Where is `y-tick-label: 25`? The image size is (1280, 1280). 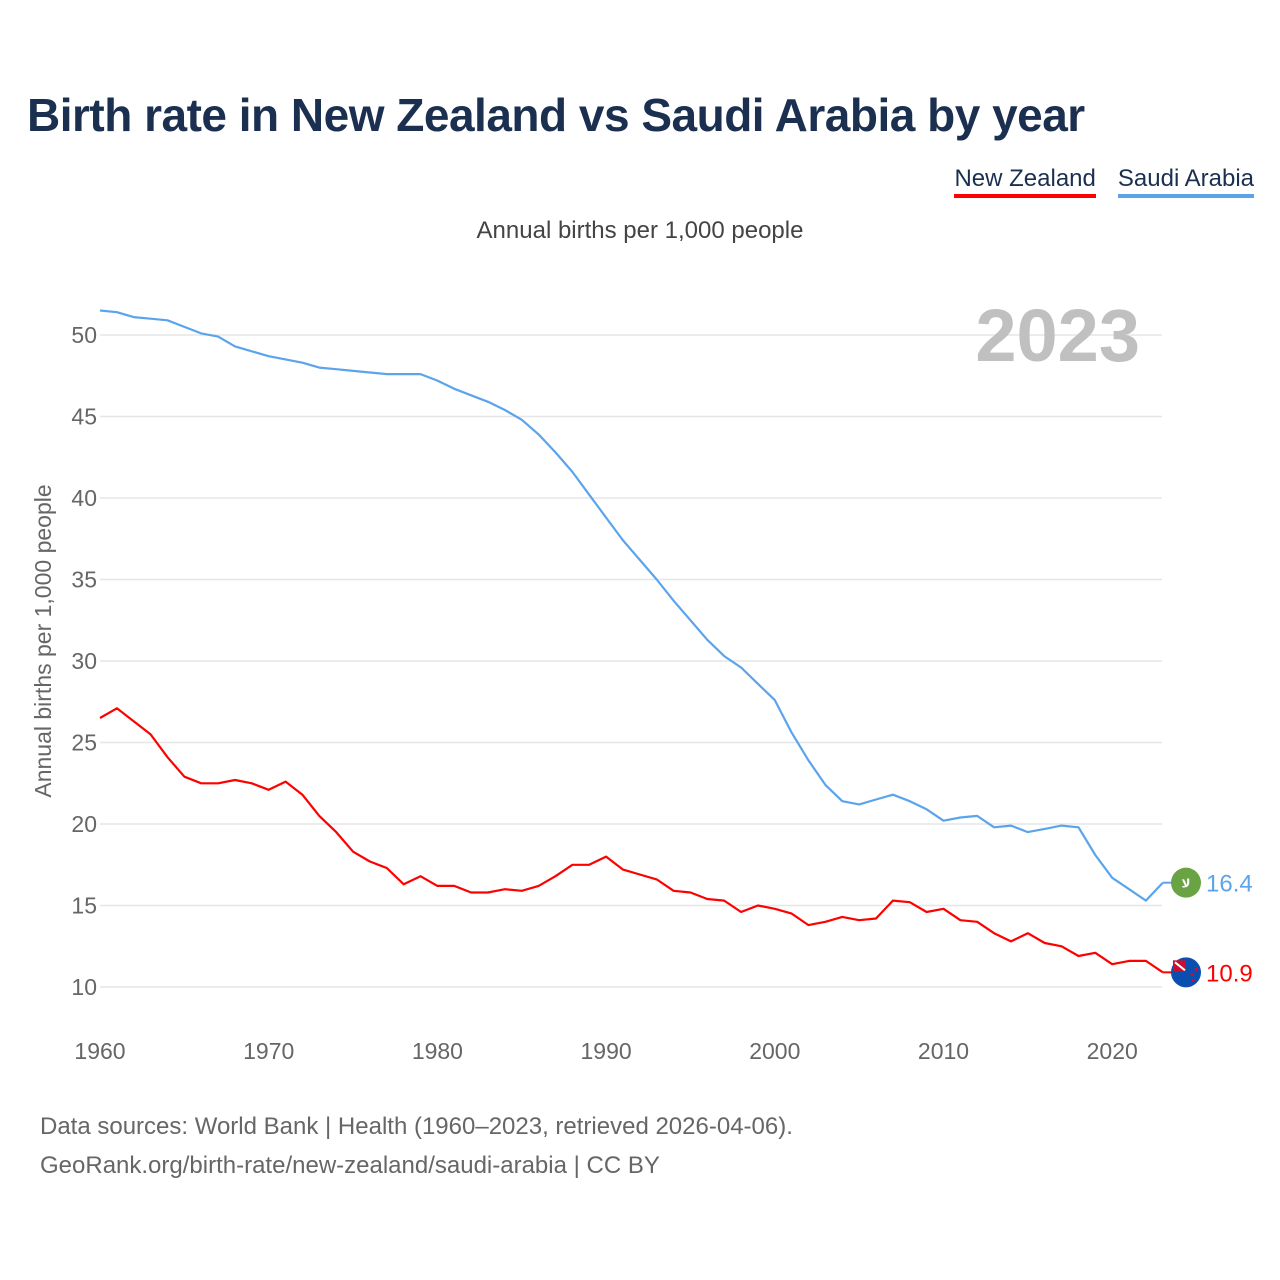 y-tick-label: 25 is located at coordinates (84, 743).